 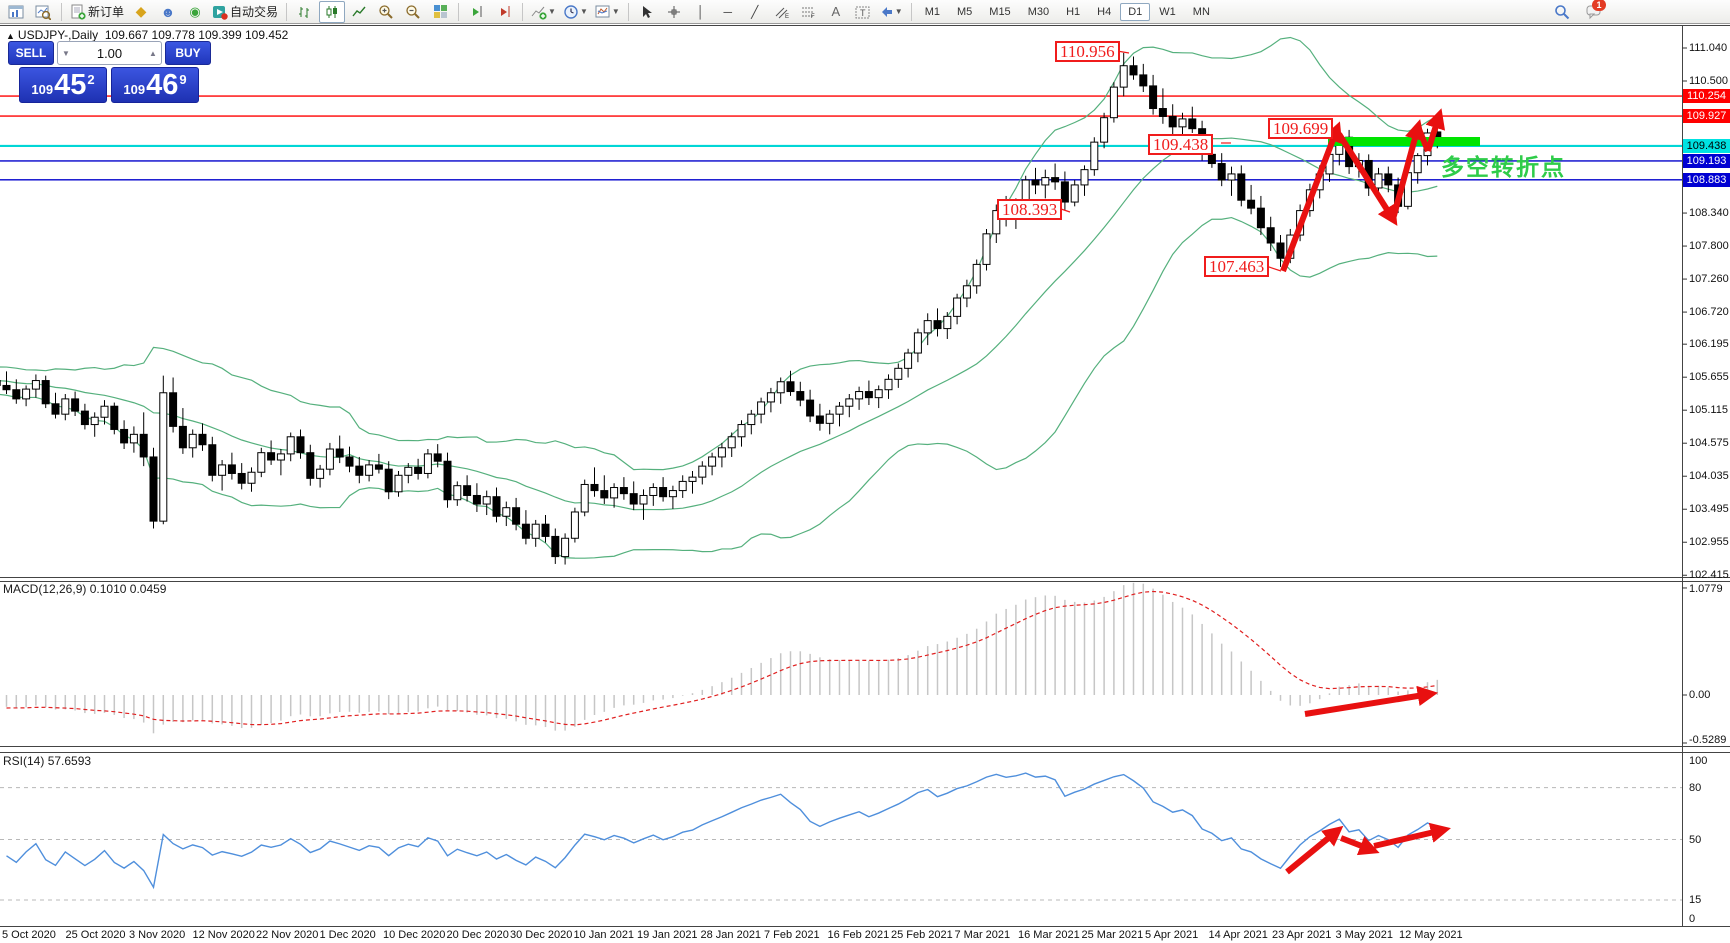 I want to click on profiles-icon, so click(x=43, y=12).